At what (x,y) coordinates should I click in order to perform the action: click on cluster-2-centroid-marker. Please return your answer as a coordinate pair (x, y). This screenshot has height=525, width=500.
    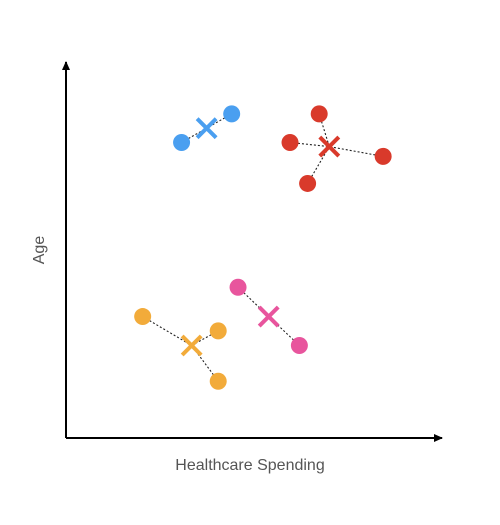
    Looking at the image, I should click on (329, 146).